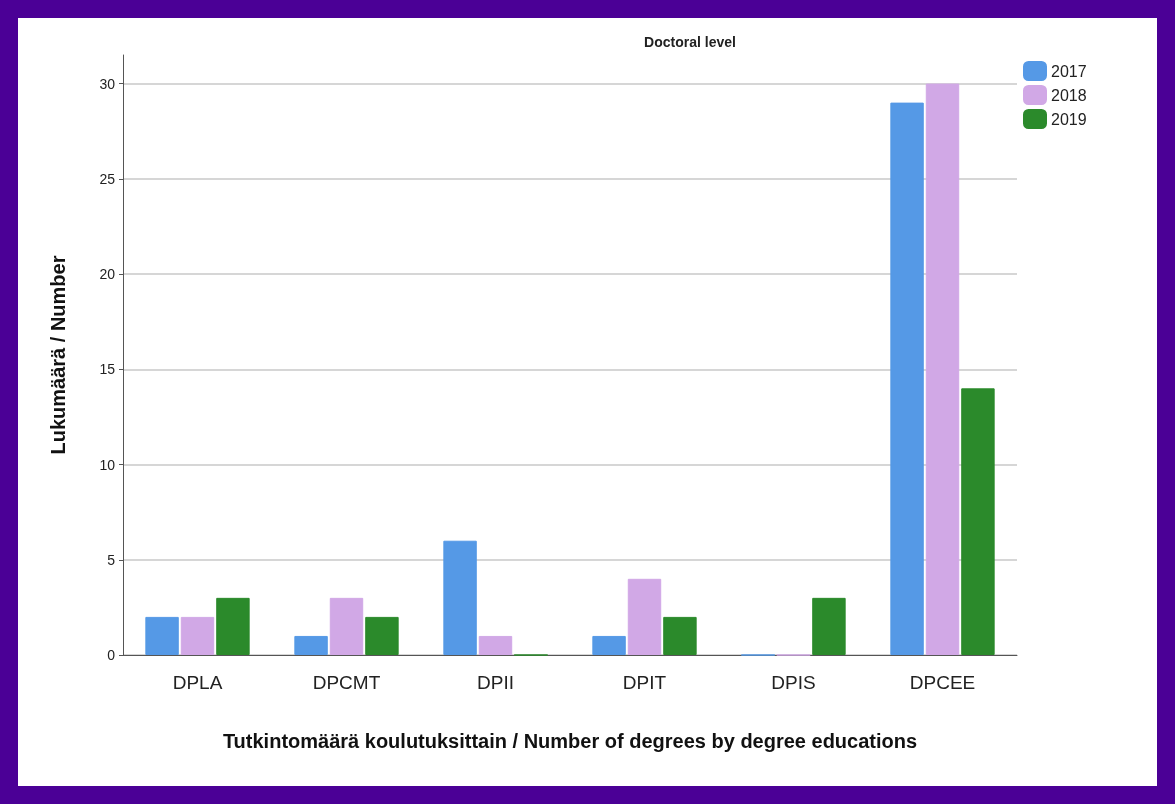 Image resolution: width=1175 pixels, height=804 pixels. I want to click on x-tick-label: DPIS, so click(793, 682).